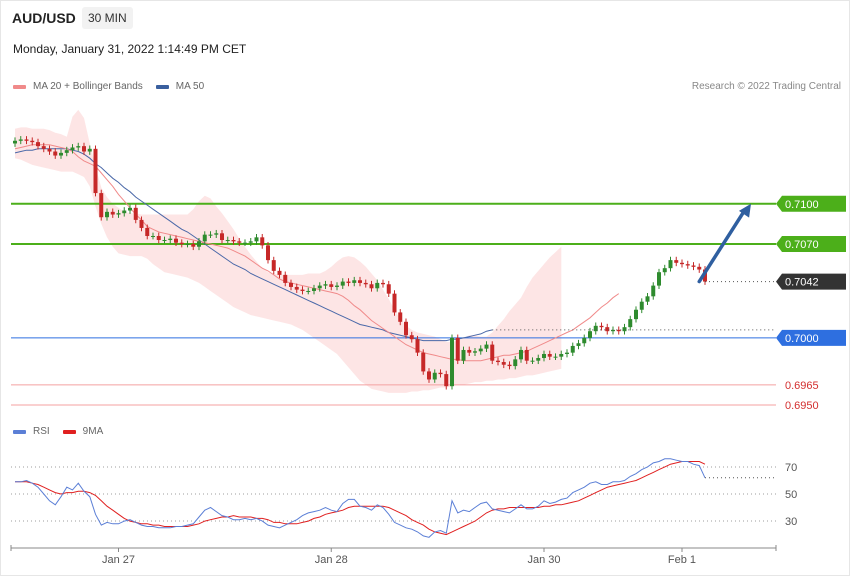 The image size is (850, 576). Describe the element at coordinates (19, 431) in the screenshot. I see `legend-swatch-rsi` at that location.